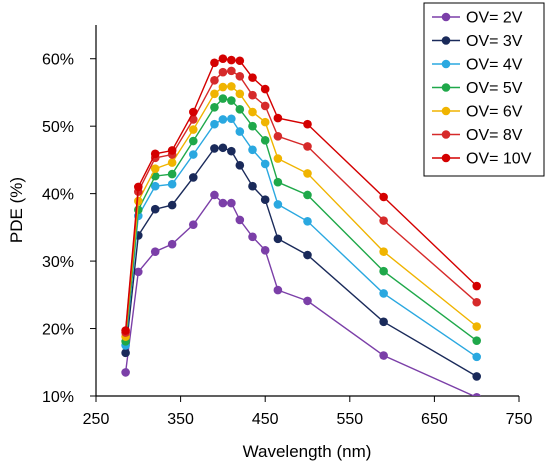 This screenshot has height=465, width=550. I want to click on legend-label: OV= 4V, so click(494, 65).